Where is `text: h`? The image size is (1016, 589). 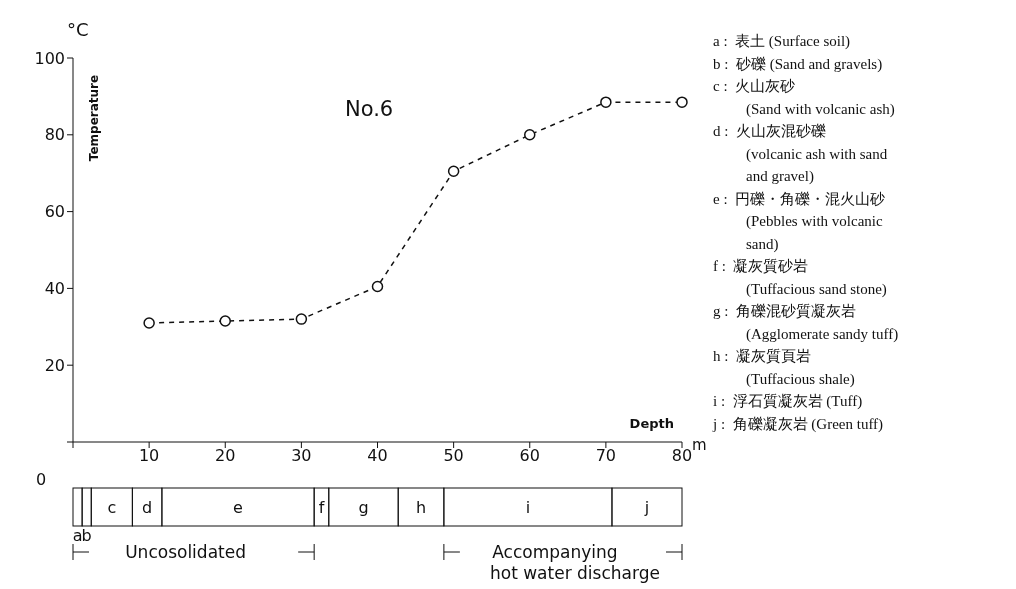 text: h is located at coordinates (421, 507).